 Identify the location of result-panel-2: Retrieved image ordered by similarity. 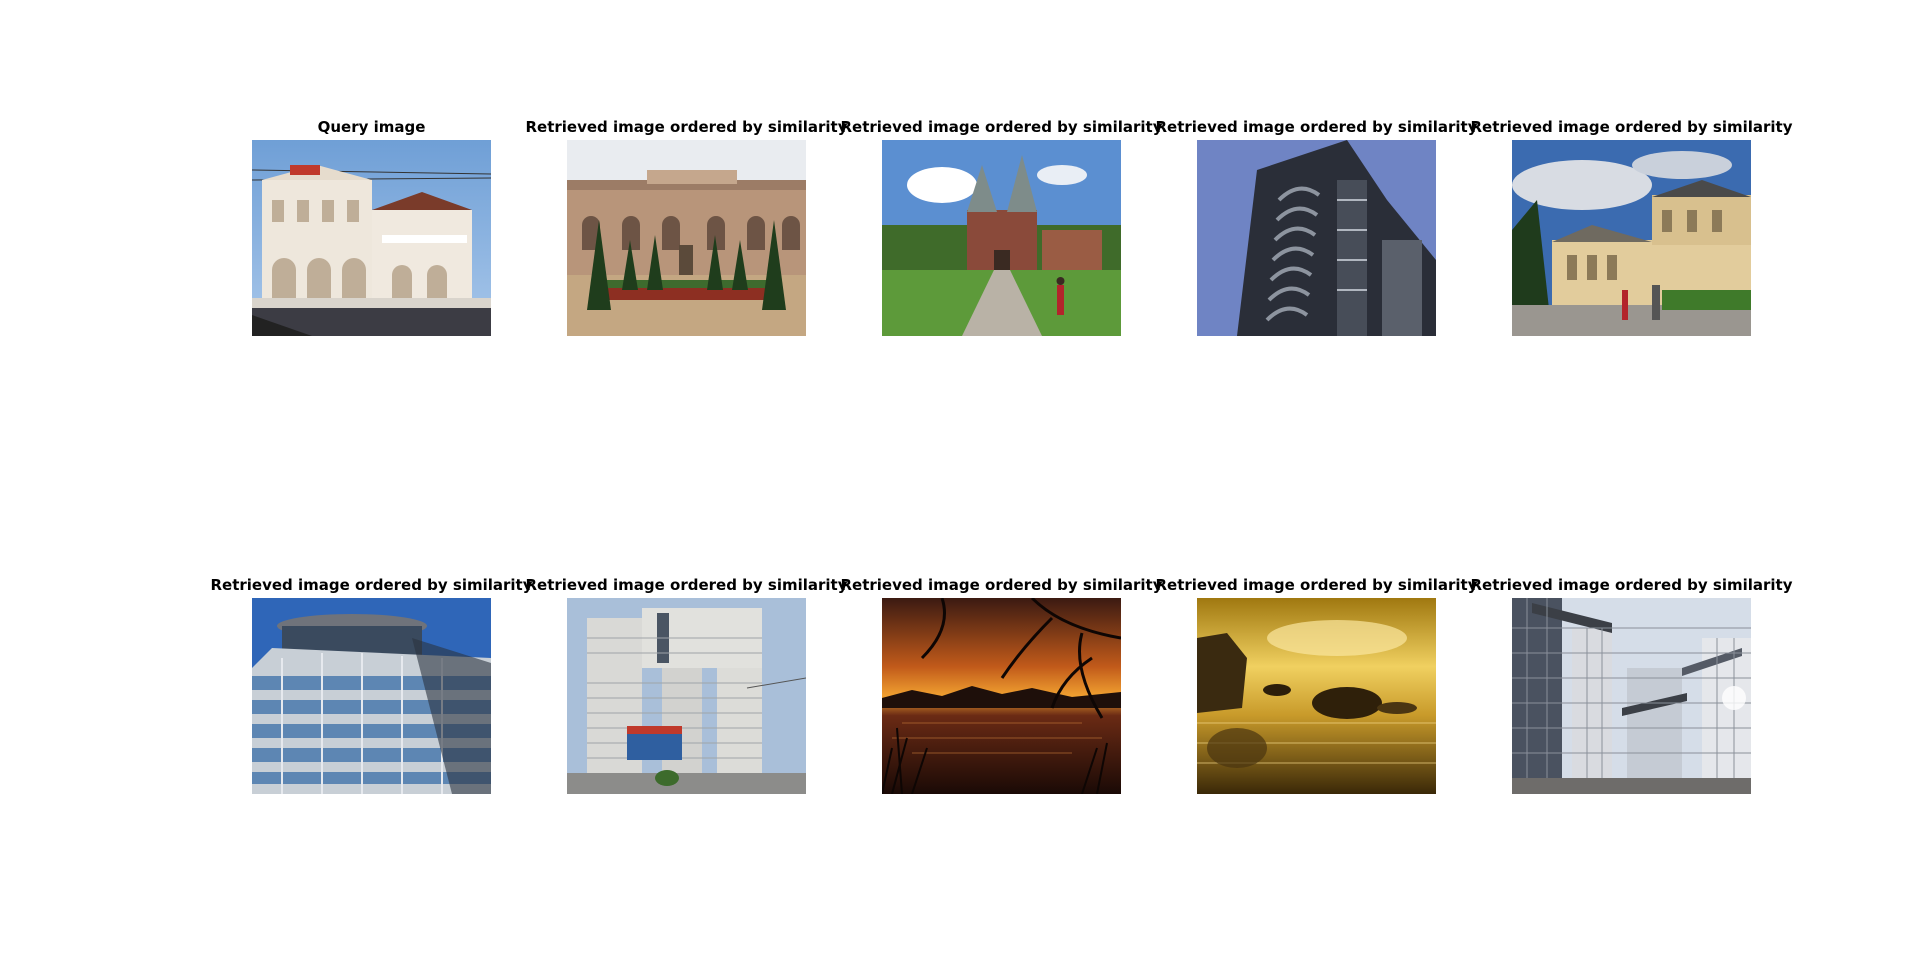
(1001, 227).